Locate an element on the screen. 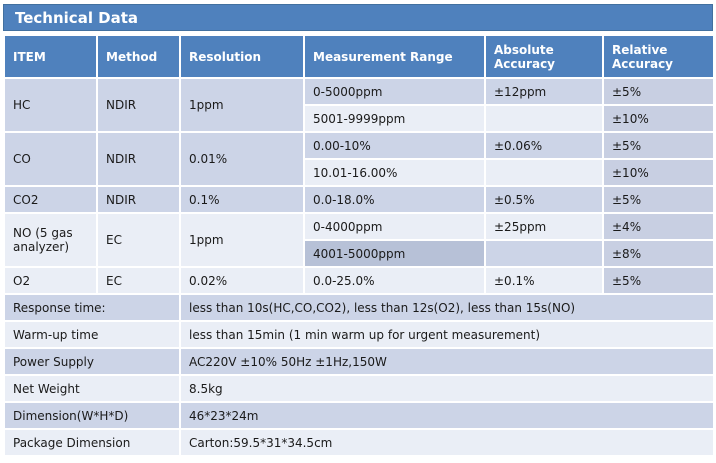 This screenshot has width=716, height=463. col-header-relative: Relative Accuracy is located at coordinates (658, 56).